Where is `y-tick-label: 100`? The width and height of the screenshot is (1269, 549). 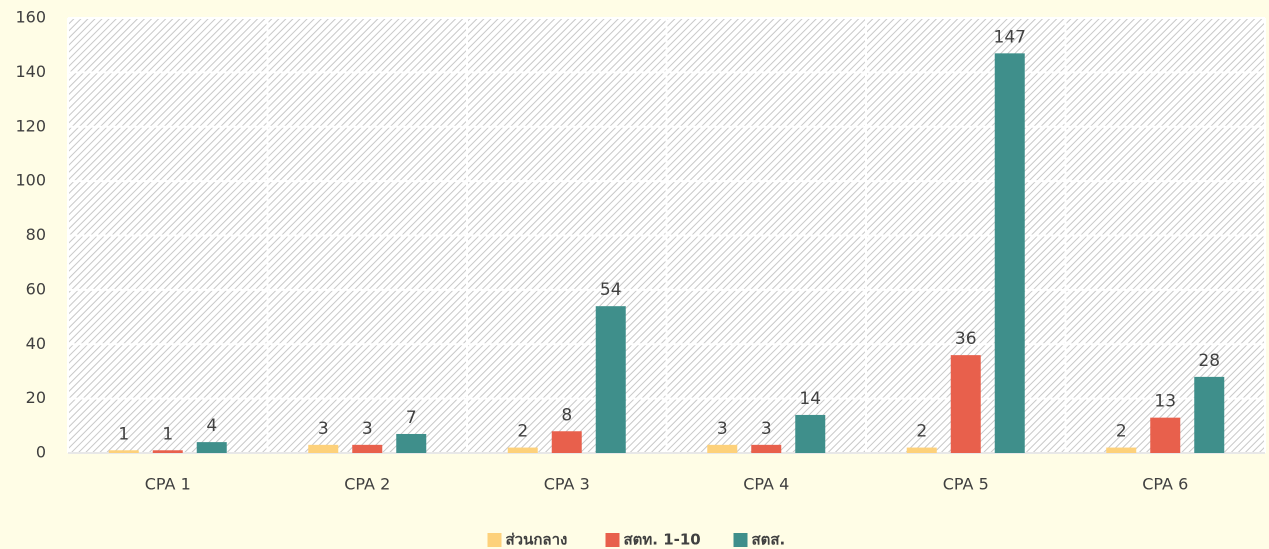 y-tick-label: 100 is located at coordinates (30, 180).